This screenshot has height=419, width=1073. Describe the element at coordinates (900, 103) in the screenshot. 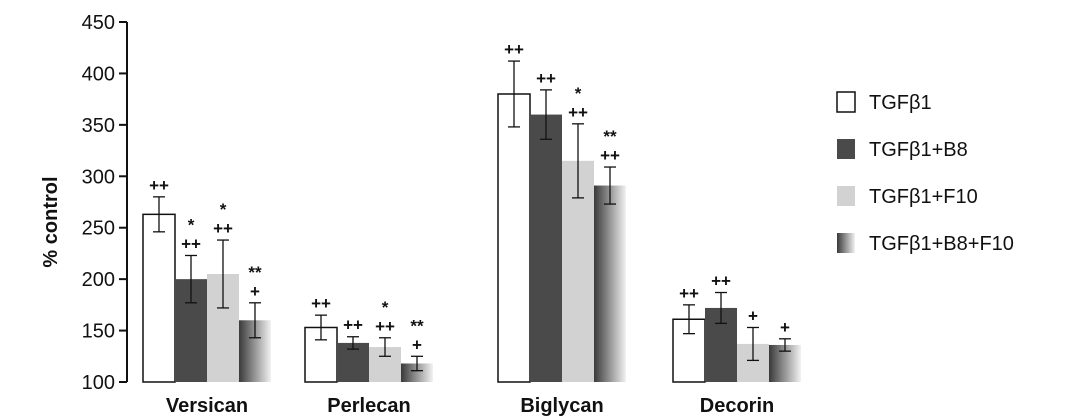

I see `legend-label: TGFβ1` at that location.